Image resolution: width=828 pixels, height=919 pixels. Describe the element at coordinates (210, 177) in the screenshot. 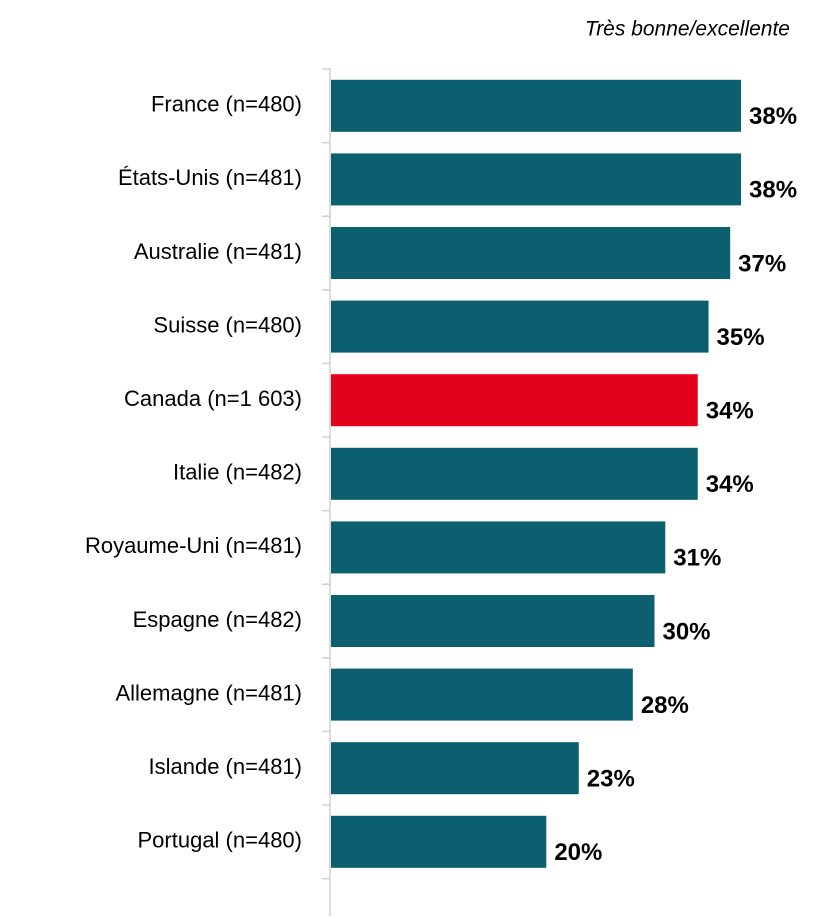

I see `category-label: États-Unis (n=481)` at that location.